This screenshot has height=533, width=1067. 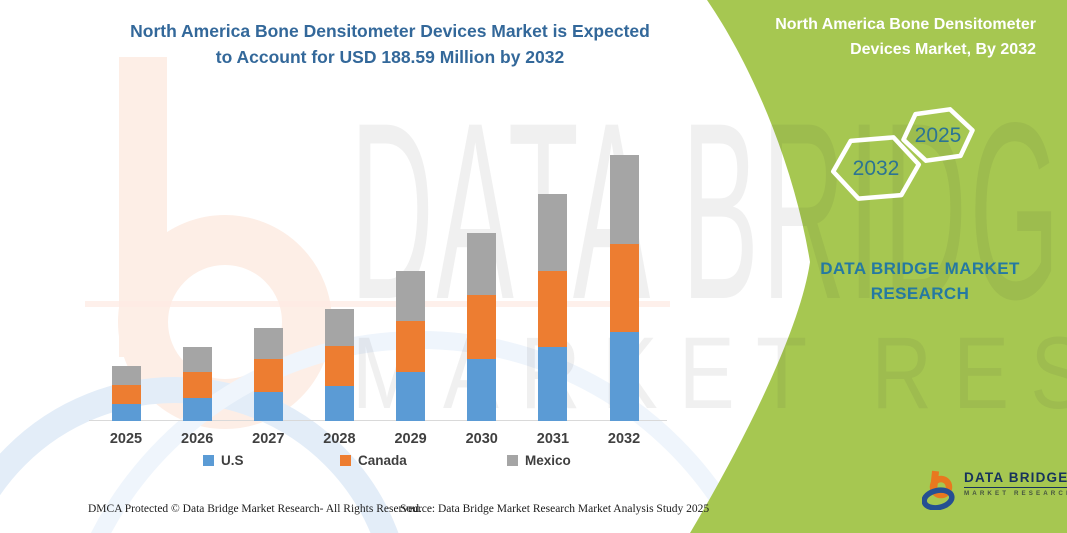 I want to click on x-axis-label-2031: 2031, so click(x=553, y=439).